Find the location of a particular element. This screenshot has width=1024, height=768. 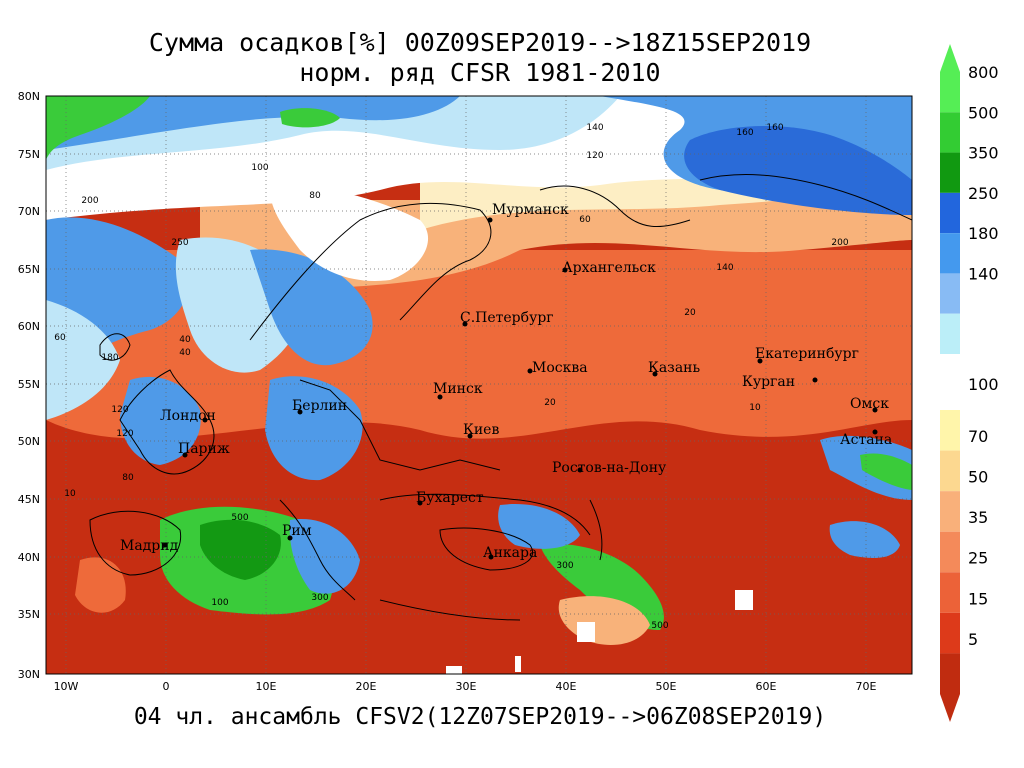

city-label: Омск is located at coordinates (869, 404).